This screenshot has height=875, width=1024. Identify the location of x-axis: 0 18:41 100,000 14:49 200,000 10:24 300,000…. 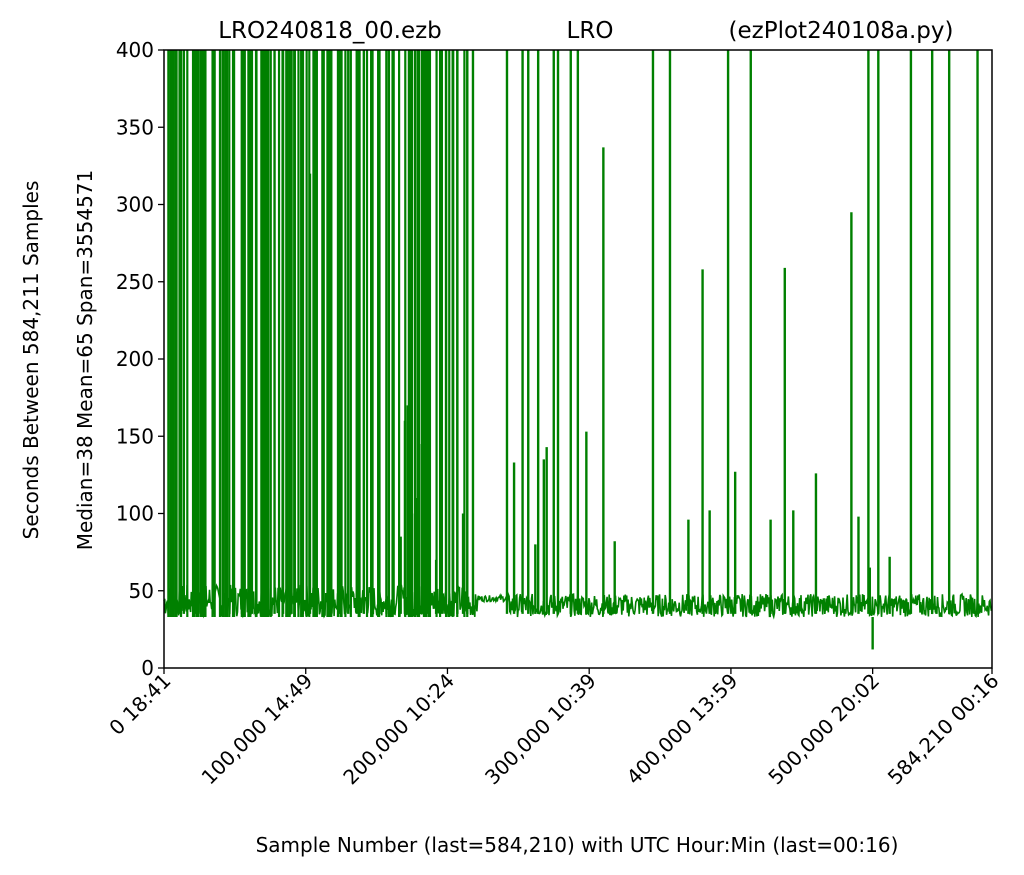
(554, 729).